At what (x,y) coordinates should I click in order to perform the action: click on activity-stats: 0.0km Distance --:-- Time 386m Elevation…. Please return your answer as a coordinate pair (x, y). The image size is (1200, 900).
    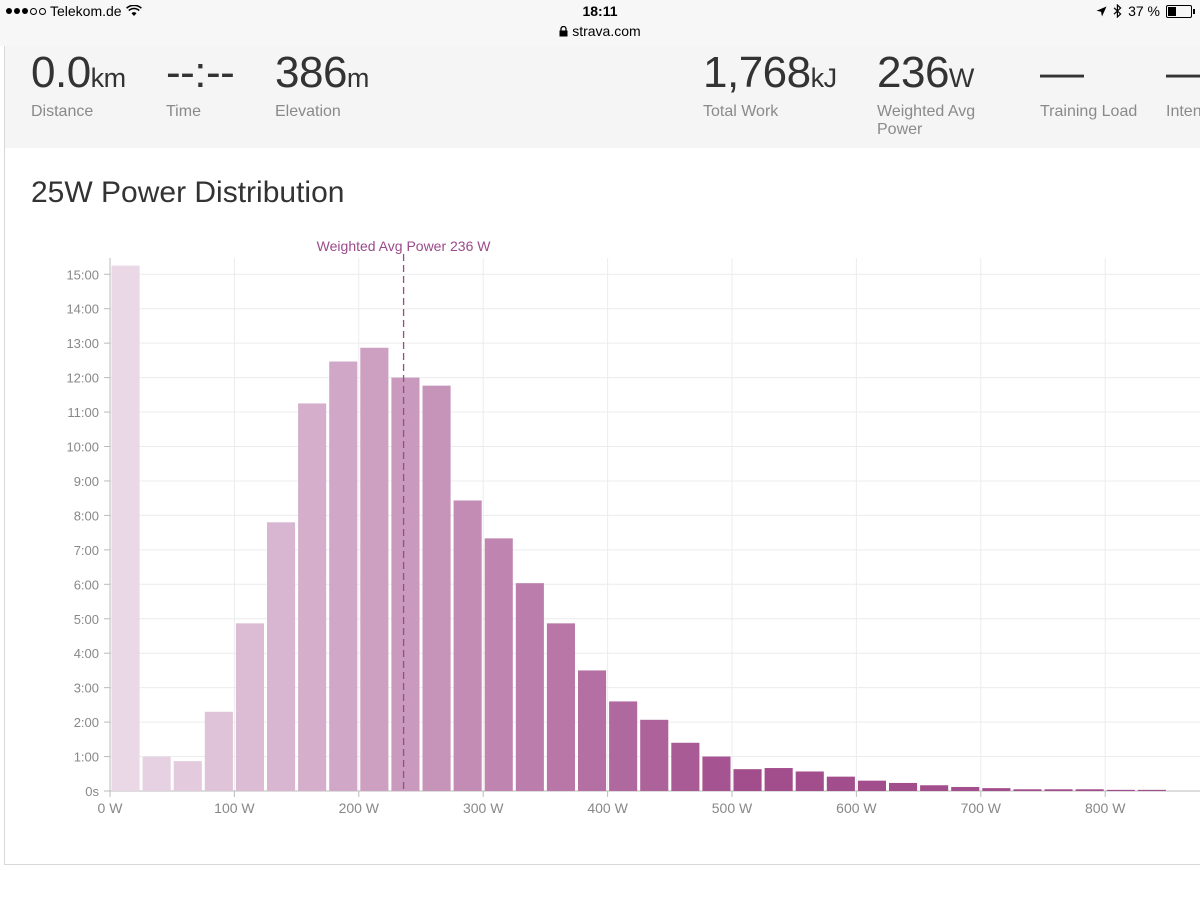
    Looking at the image, I should click on (602, 97).